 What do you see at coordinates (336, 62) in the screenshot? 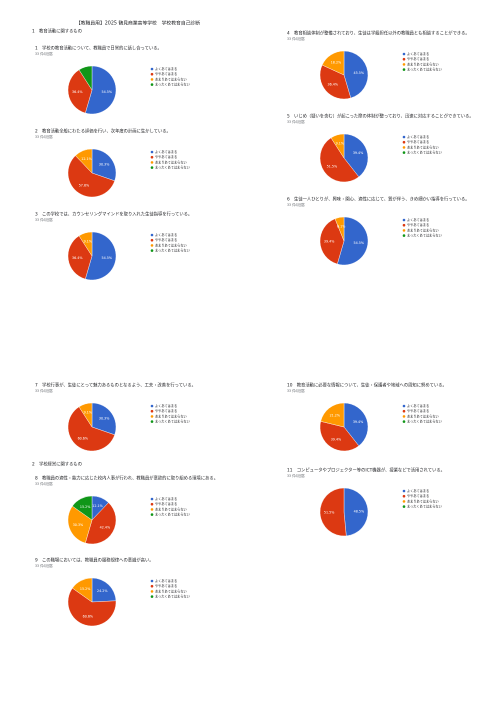
I see `slice-label: 18.2%` at bounding box center [336, 62].